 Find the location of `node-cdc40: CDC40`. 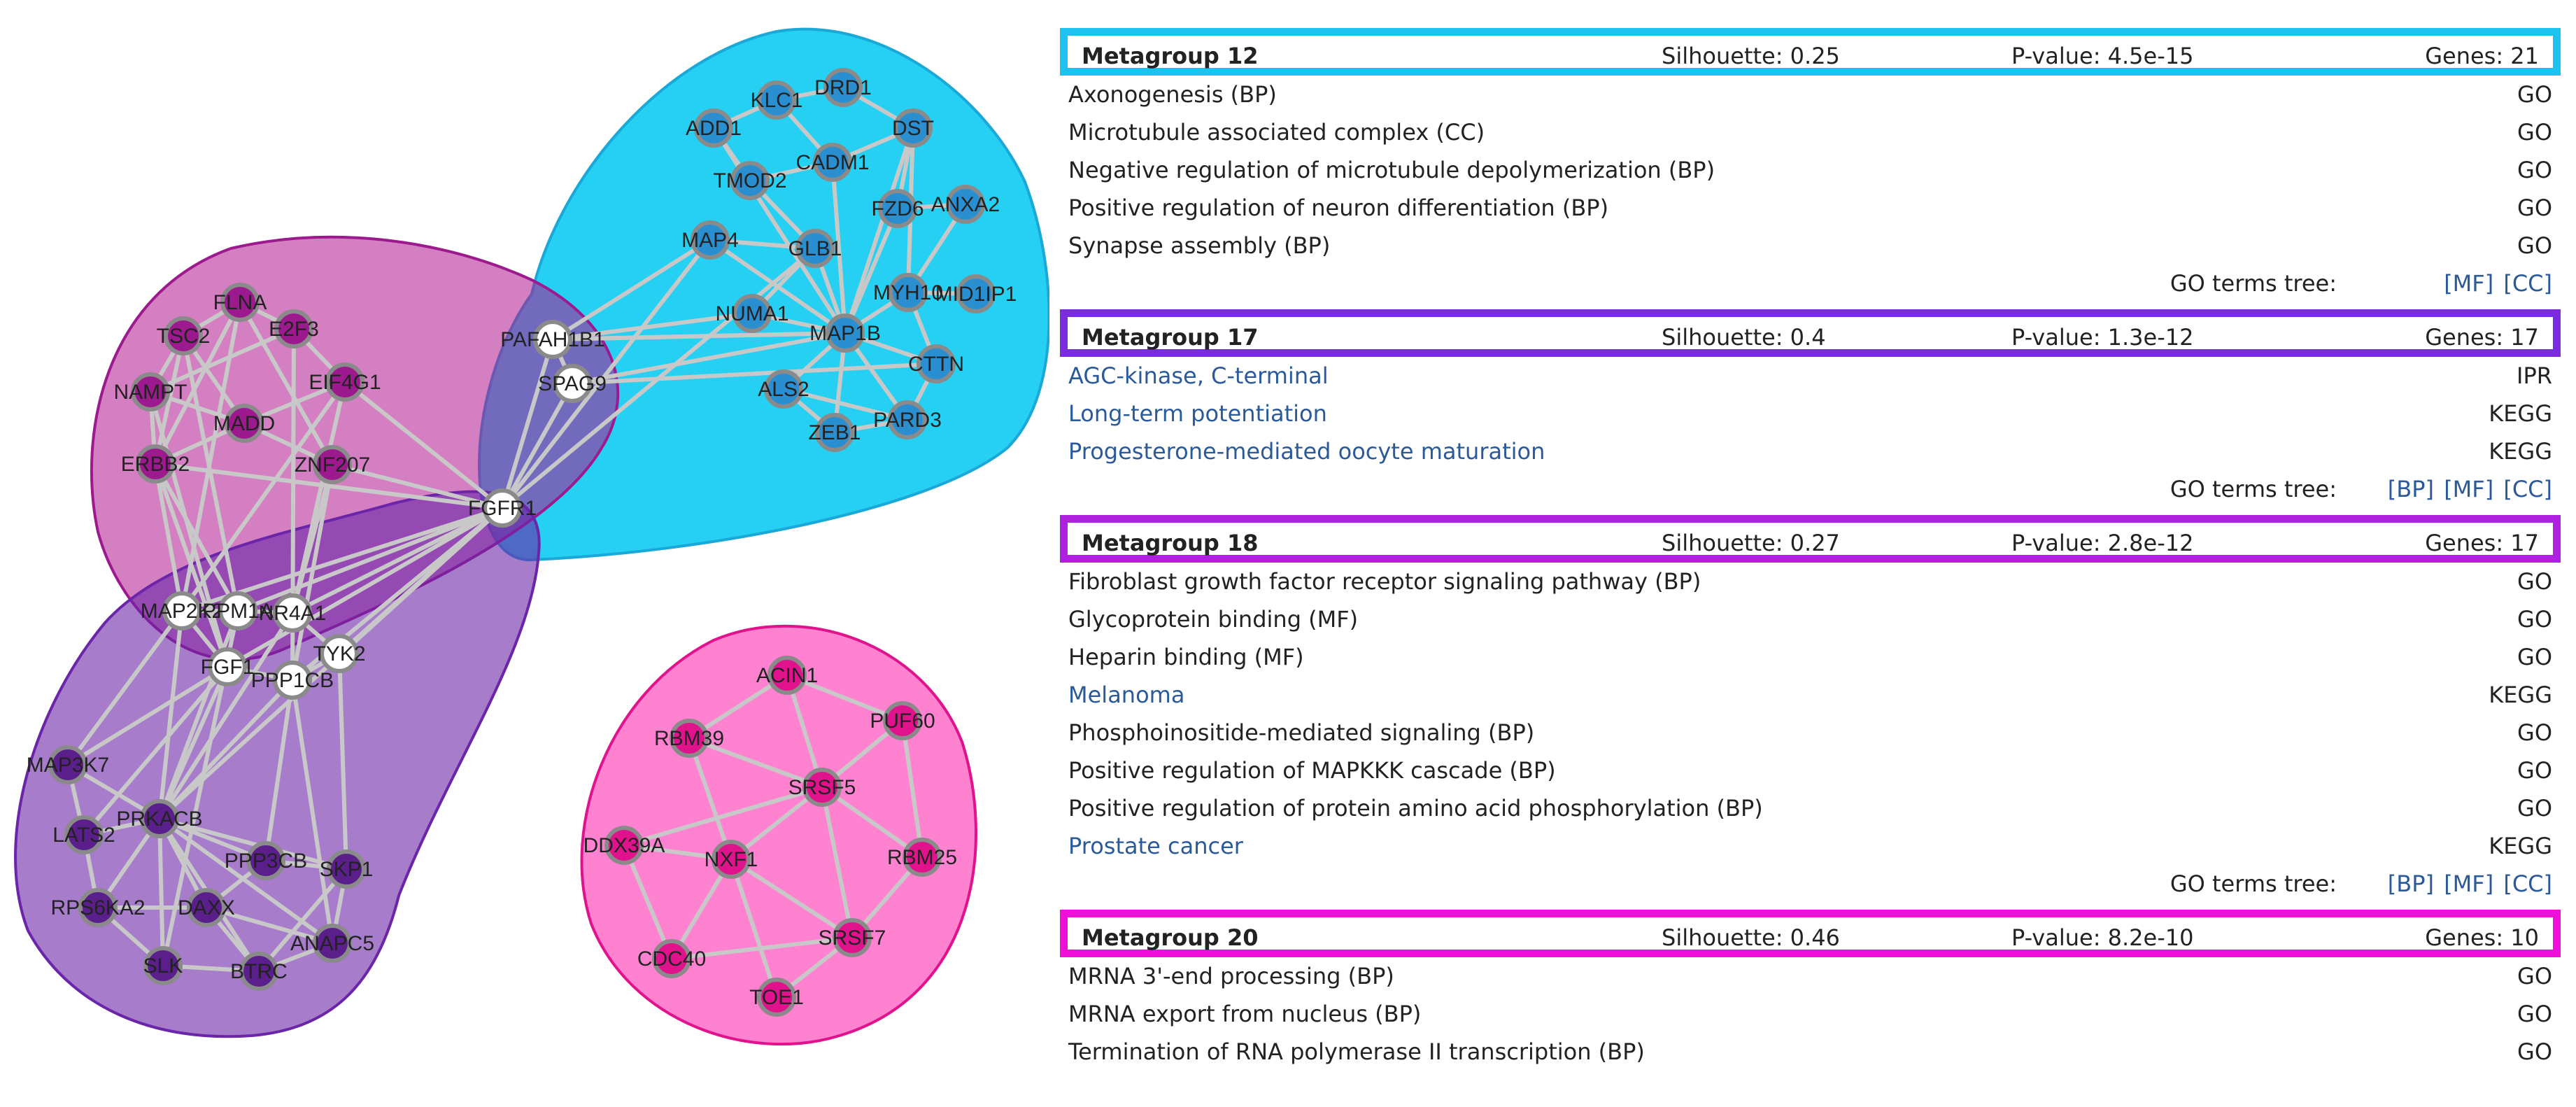

node-cdc40: CDC40 is located at coordinates (671, 958).